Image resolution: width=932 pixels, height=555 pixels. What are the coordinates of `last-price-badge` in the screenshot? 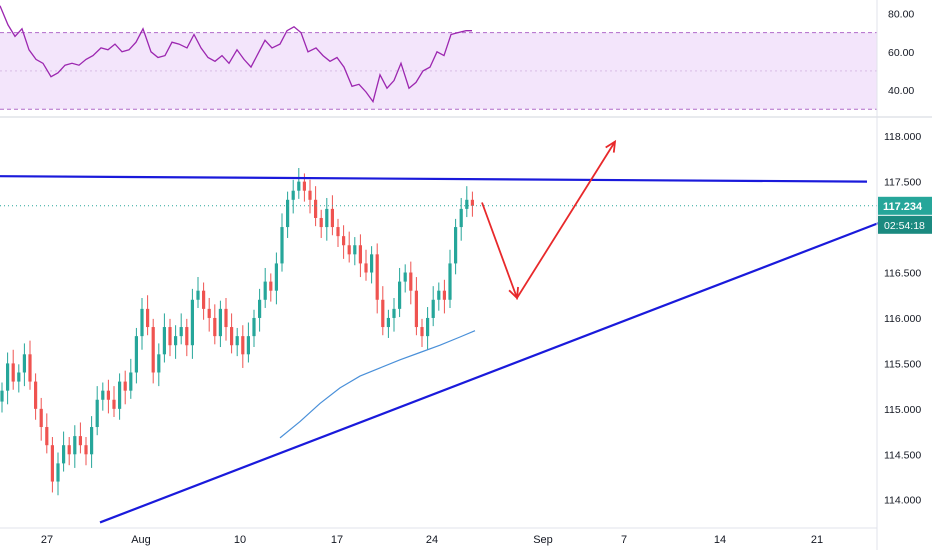 It's located at (905, 205).